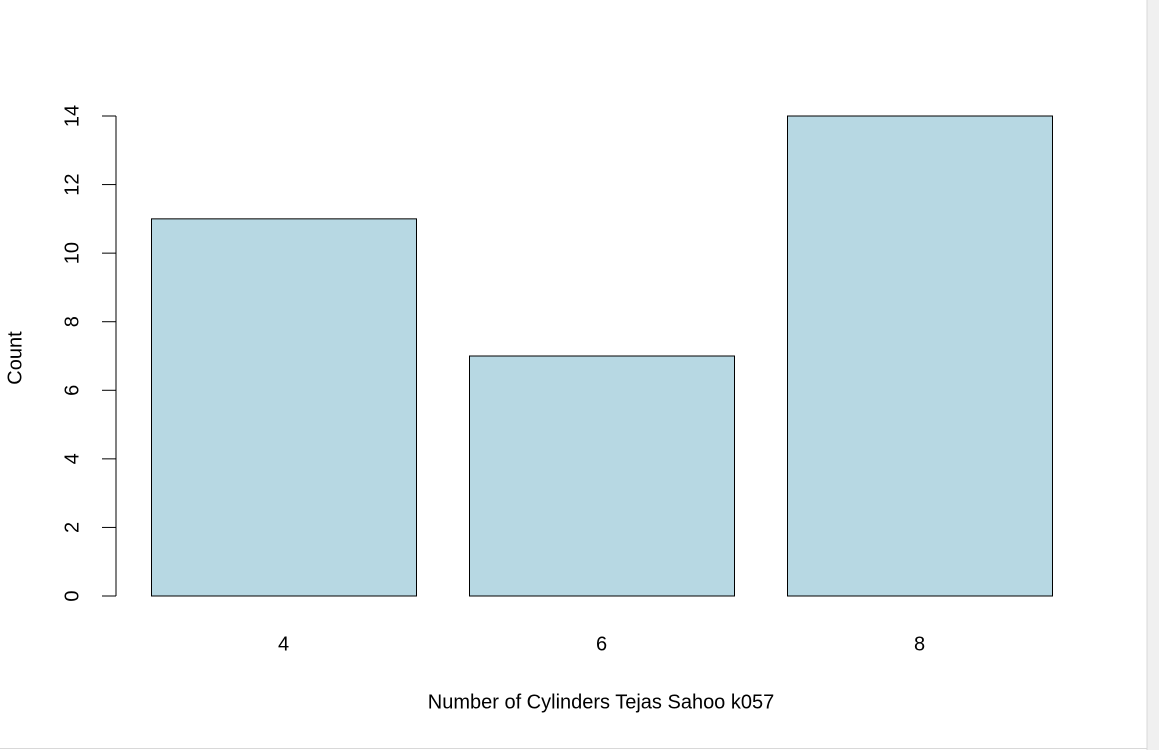 This screenshot has height=750, width=1159. What do you see at coordinates (601, 702) in the screenshot?
I see `x-axis-label: Number of Cylinders Tejas Sahoo k057` at bounding box center [601, 702].